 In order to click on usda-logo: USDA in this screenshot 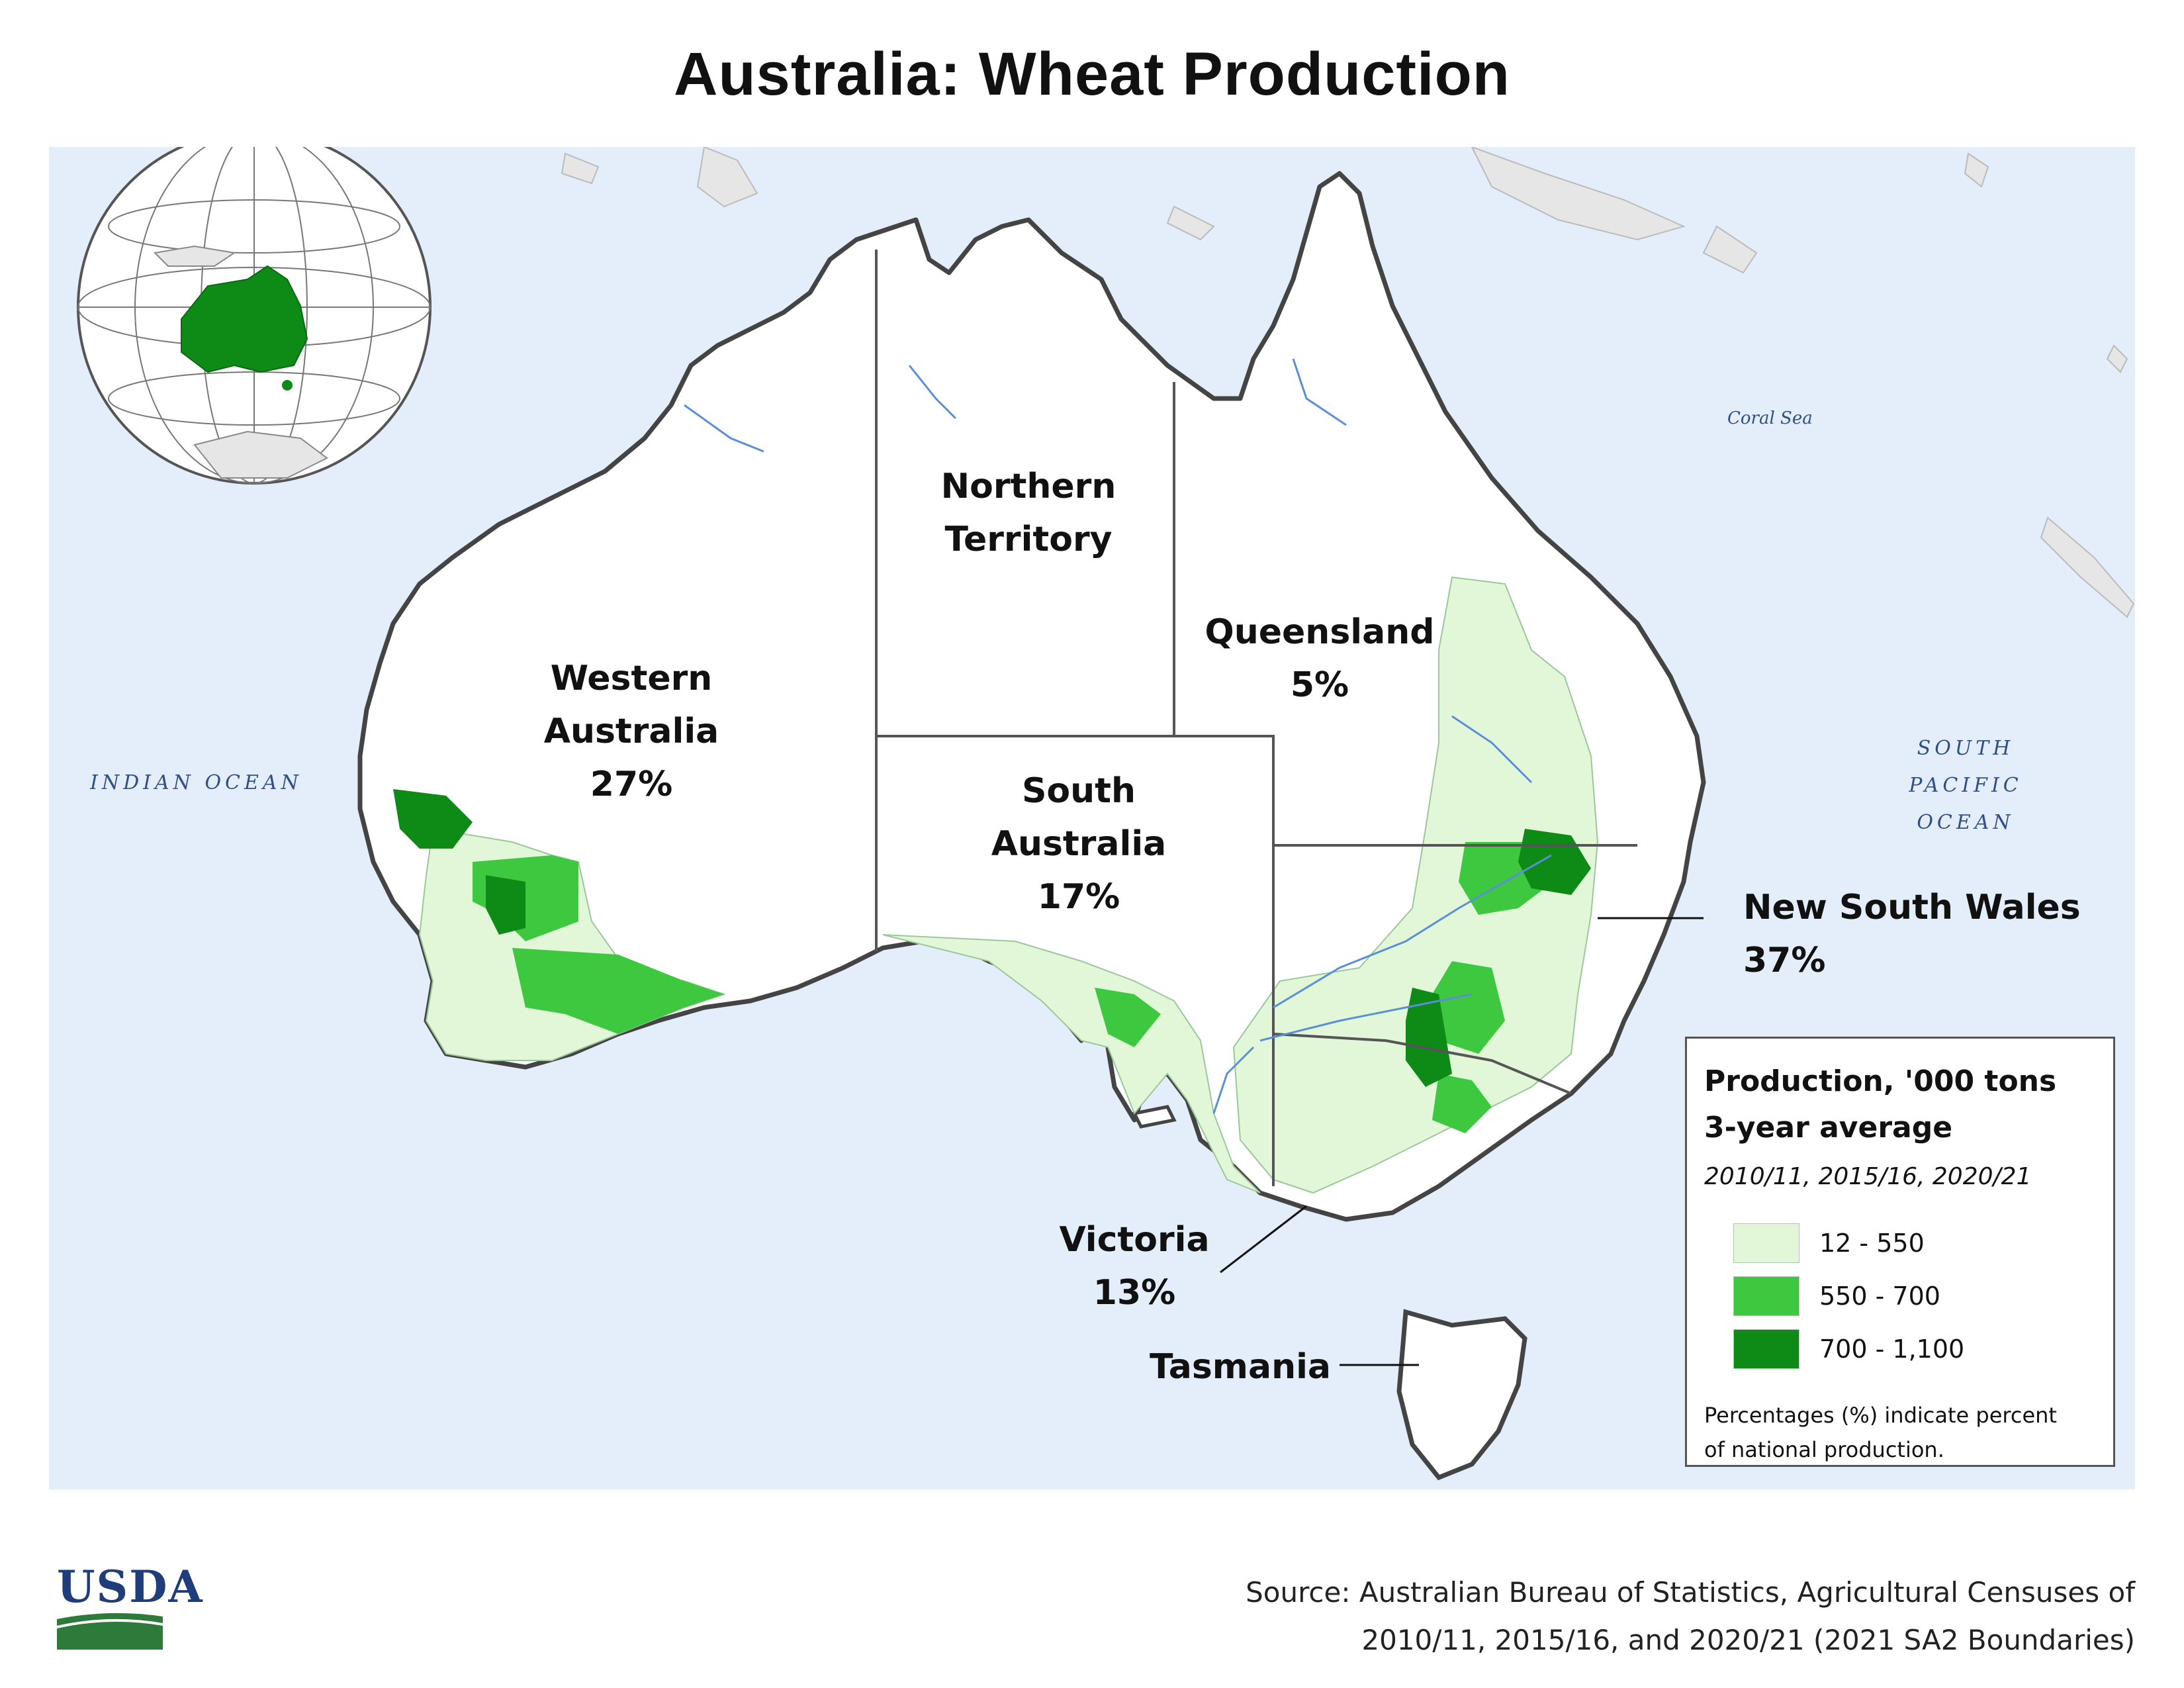, I will do `click(130, 1607)`.